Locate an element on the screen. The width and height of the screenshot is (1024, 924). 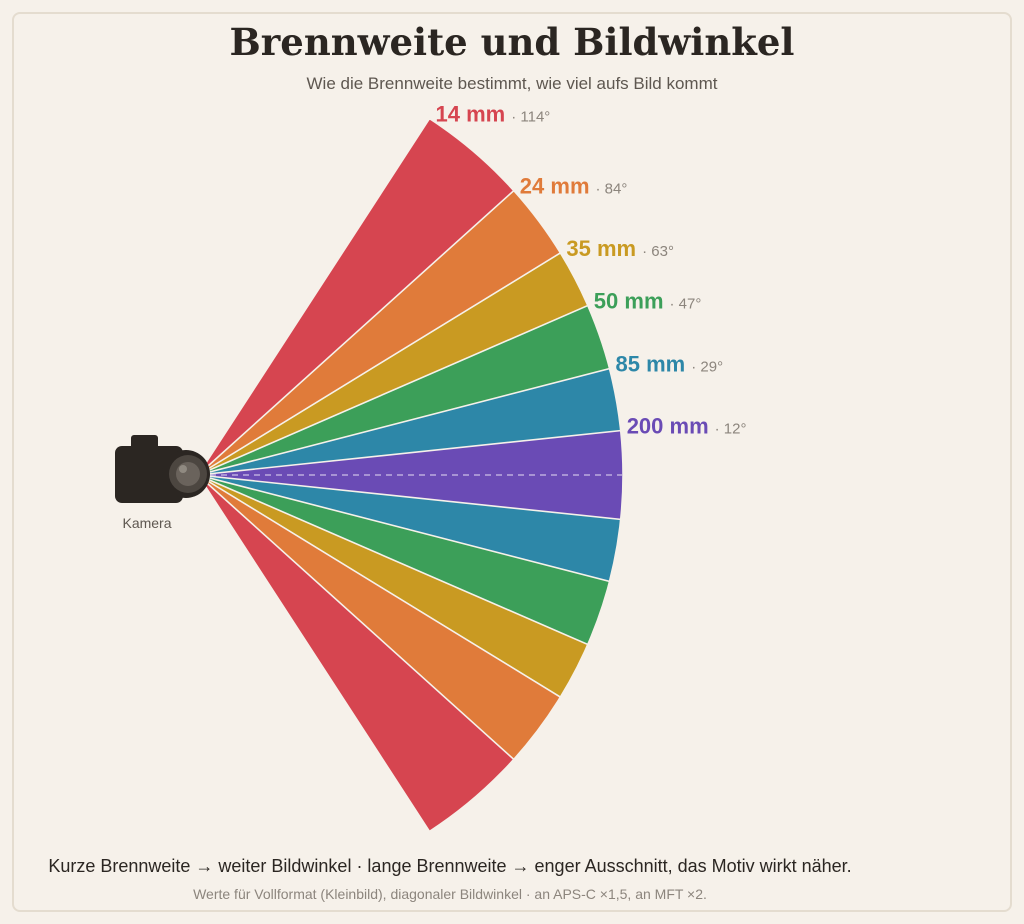
lens-label-24mm: 24 mm · 84° is located at coordinates (574, 186).